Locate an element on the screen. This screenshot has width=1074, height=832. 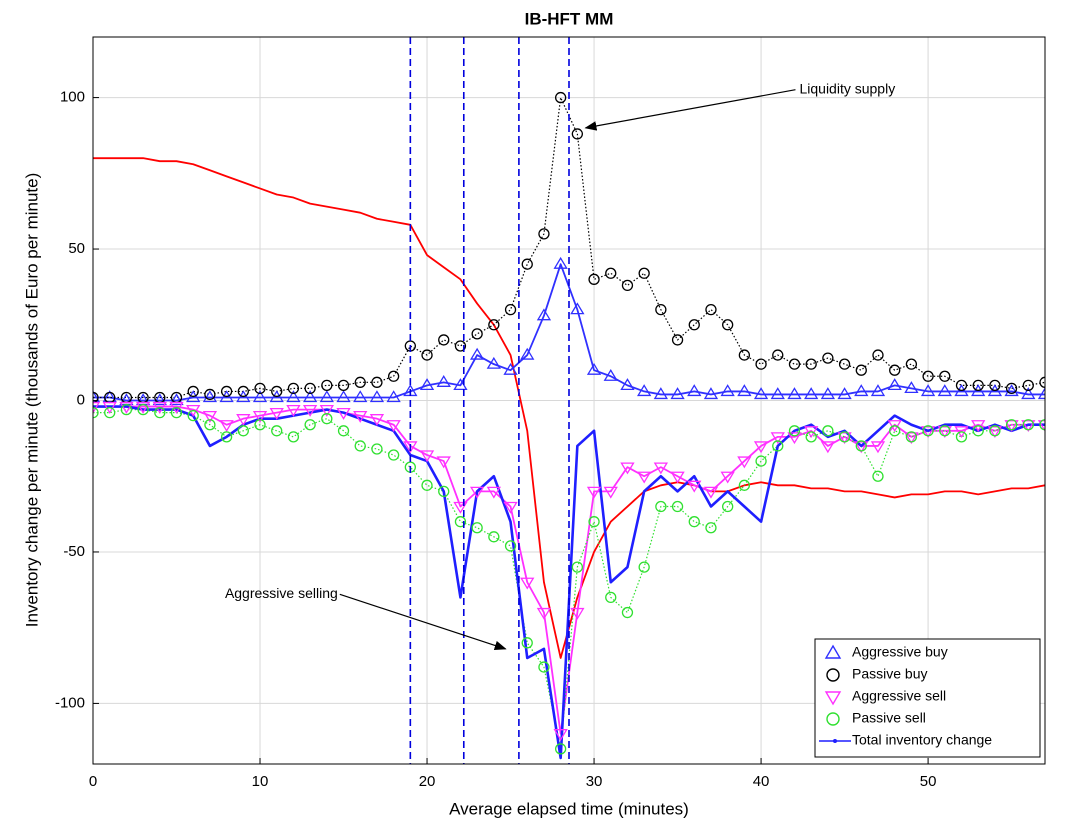
annotation: Aggressive selling is located at coordinates (281, 593).